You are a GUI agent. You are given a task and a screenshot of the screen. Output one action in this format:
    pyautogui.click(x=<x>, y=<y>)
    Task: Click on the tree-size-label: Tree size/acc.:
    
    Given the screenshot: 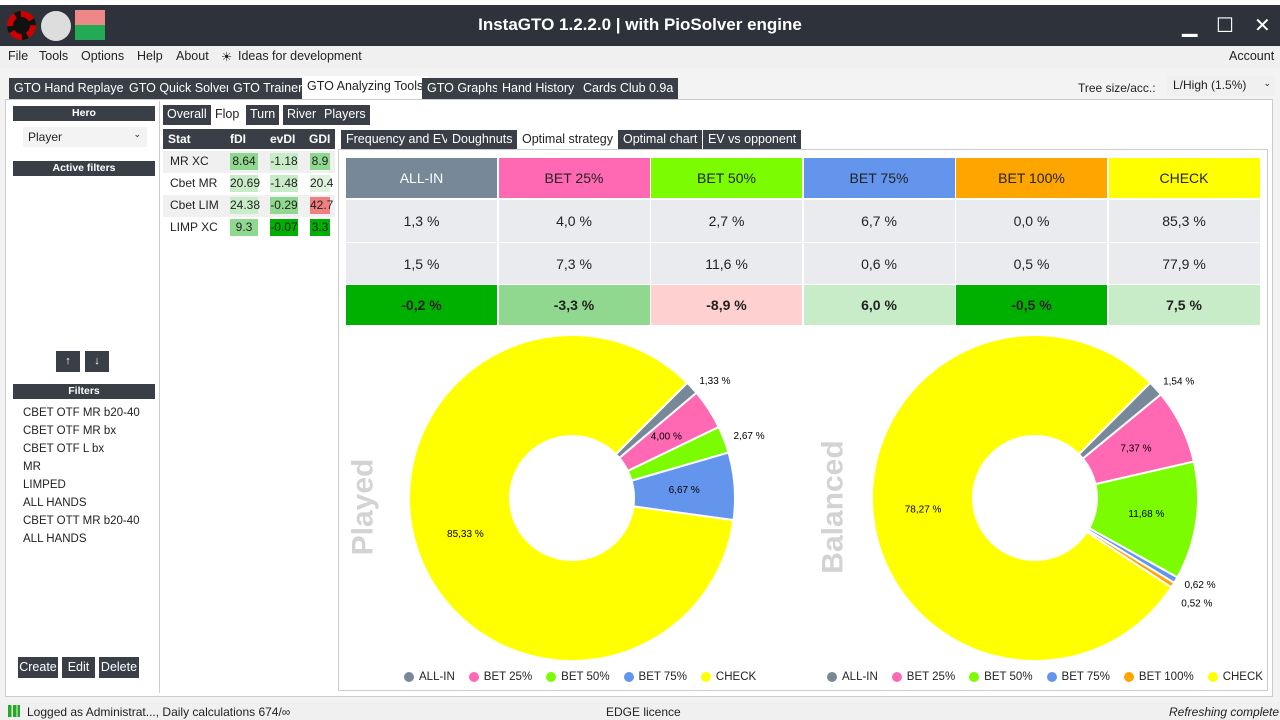 What is the action you would take?
    pyautogui.click(x=1117, y=88)
    